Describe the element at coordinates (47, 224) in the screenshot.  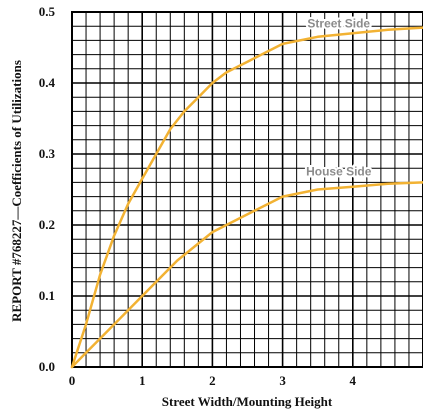
I see `y-tick-label: 0.2` at that location.